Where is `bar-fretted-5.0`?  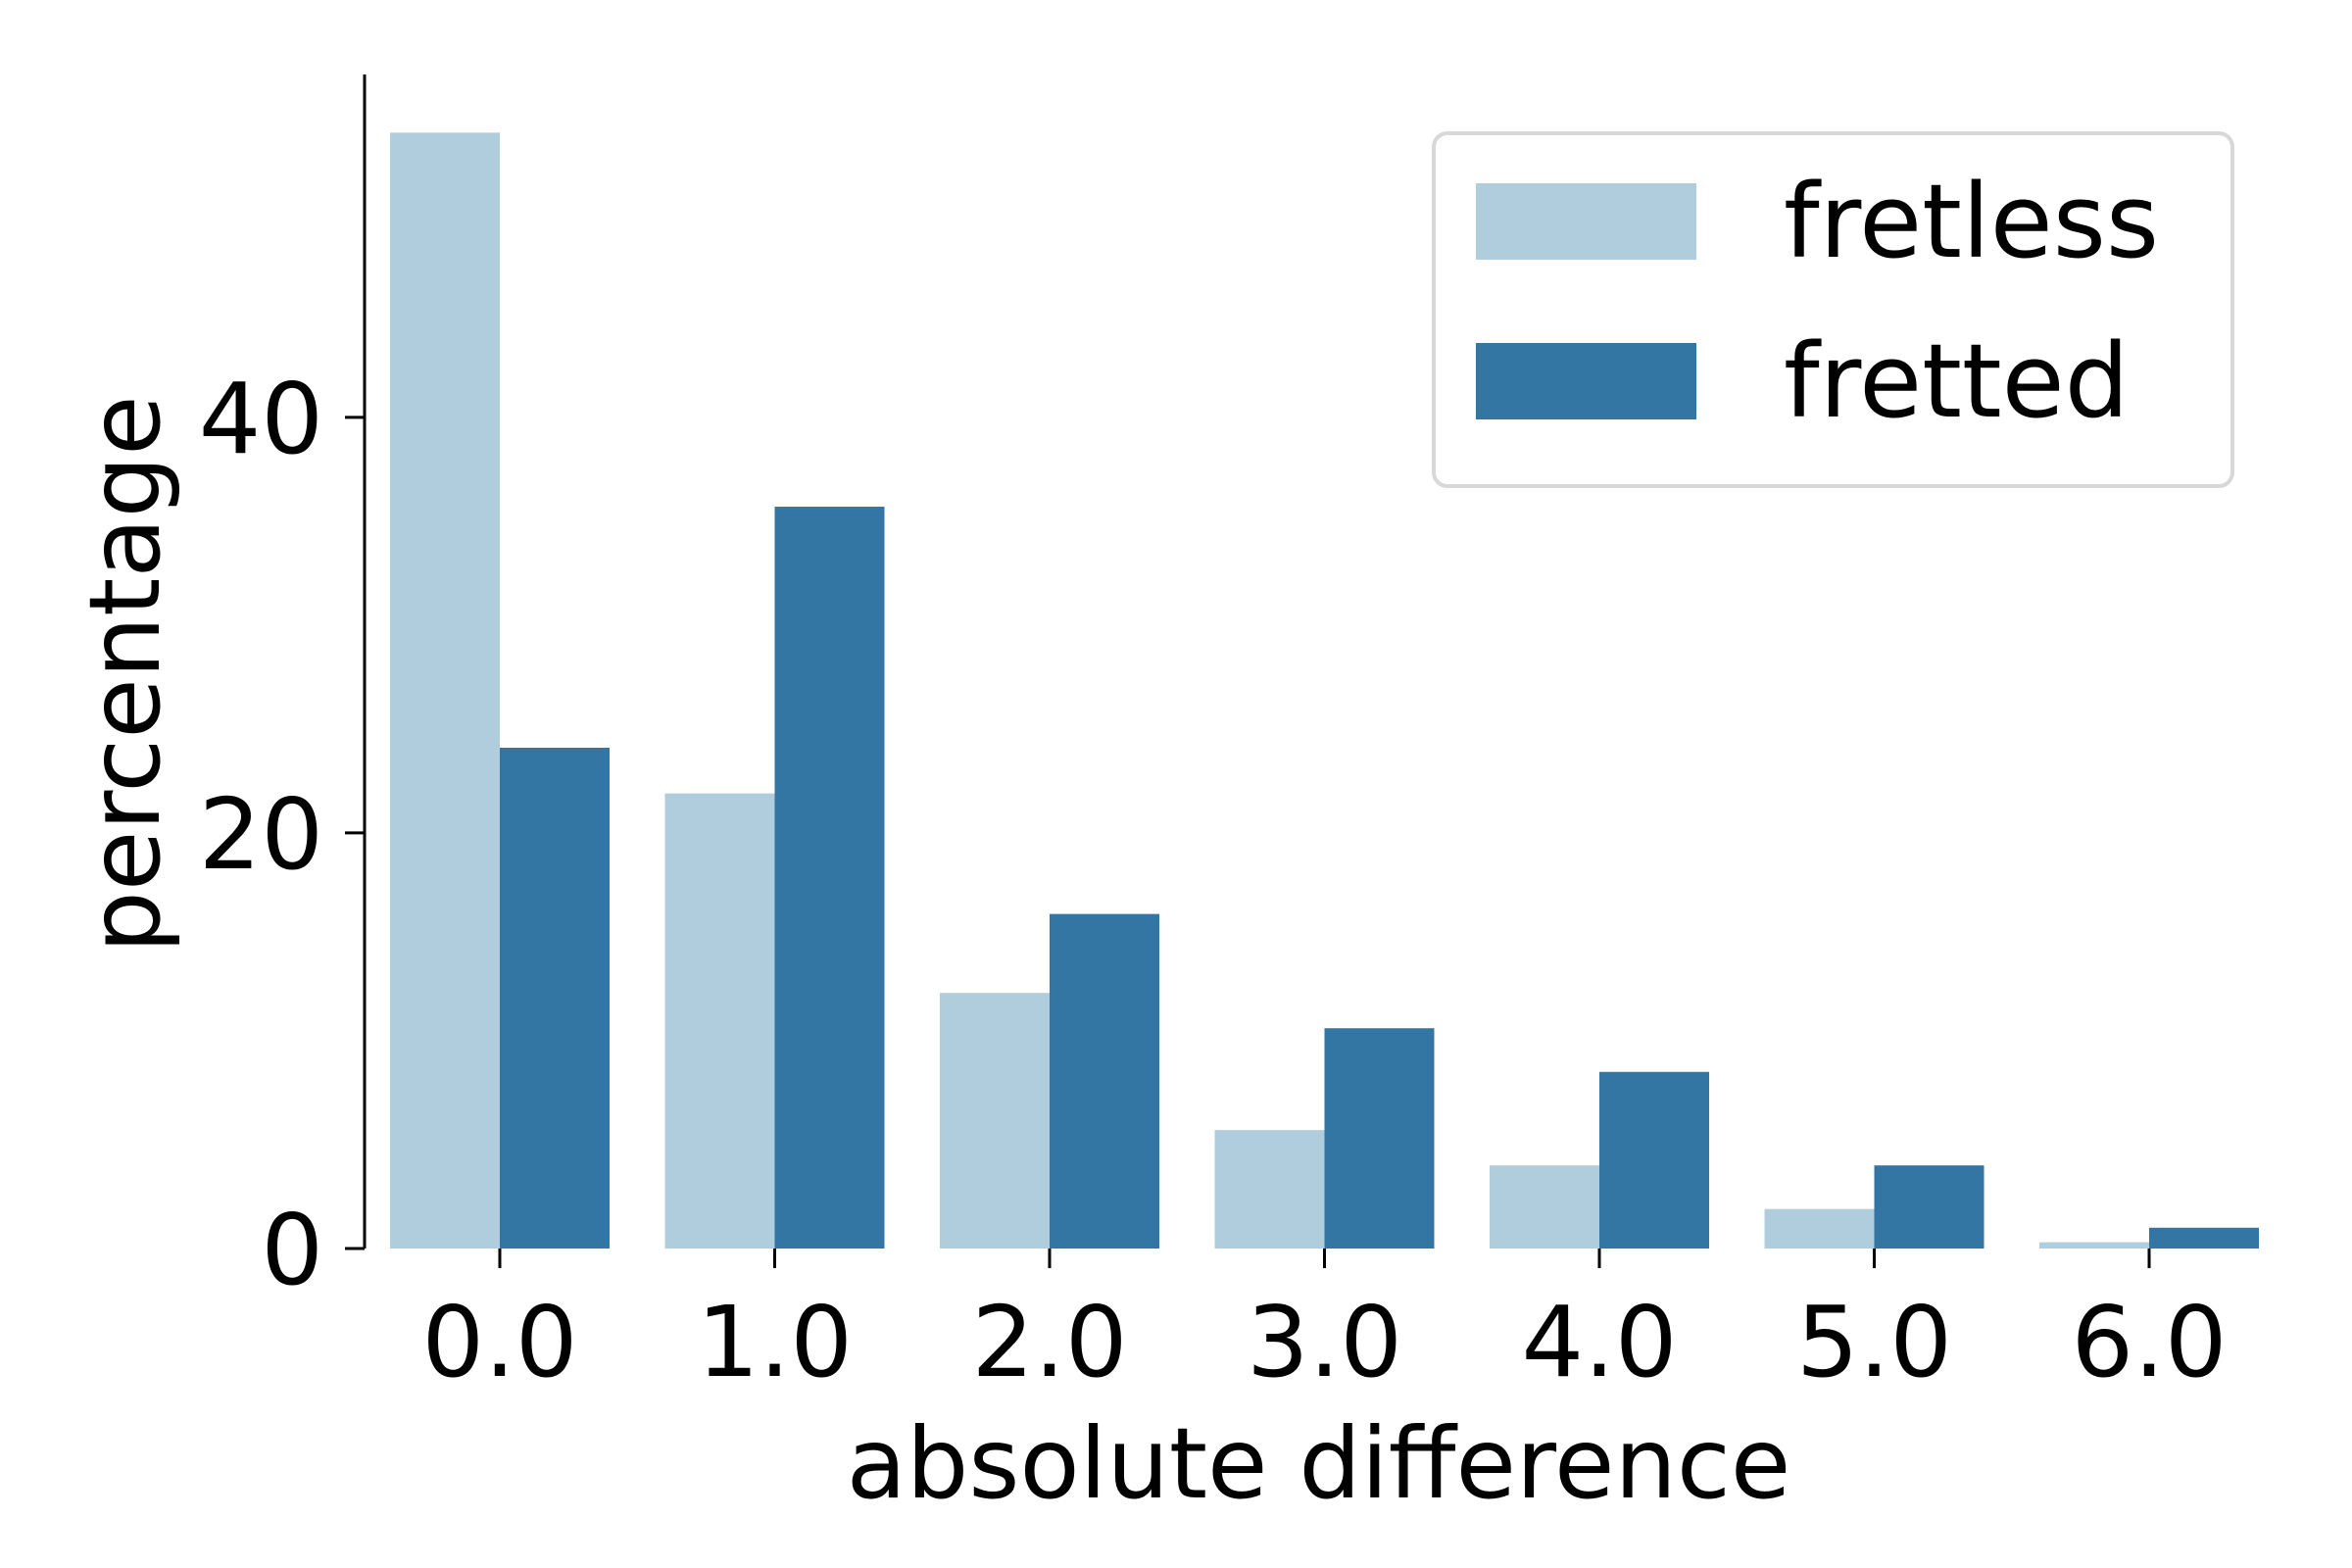
bar-fretted-5.0 is located at coordinates (1929, 1207).